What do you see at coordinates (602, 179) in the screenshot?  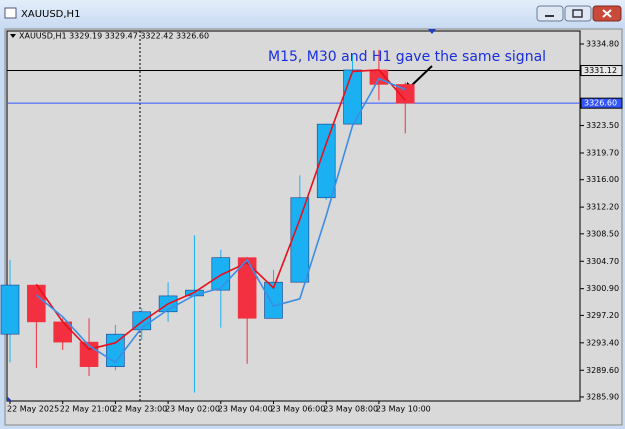 I see `y-tick-label: 3316.00` at bounding box center [602, 179].